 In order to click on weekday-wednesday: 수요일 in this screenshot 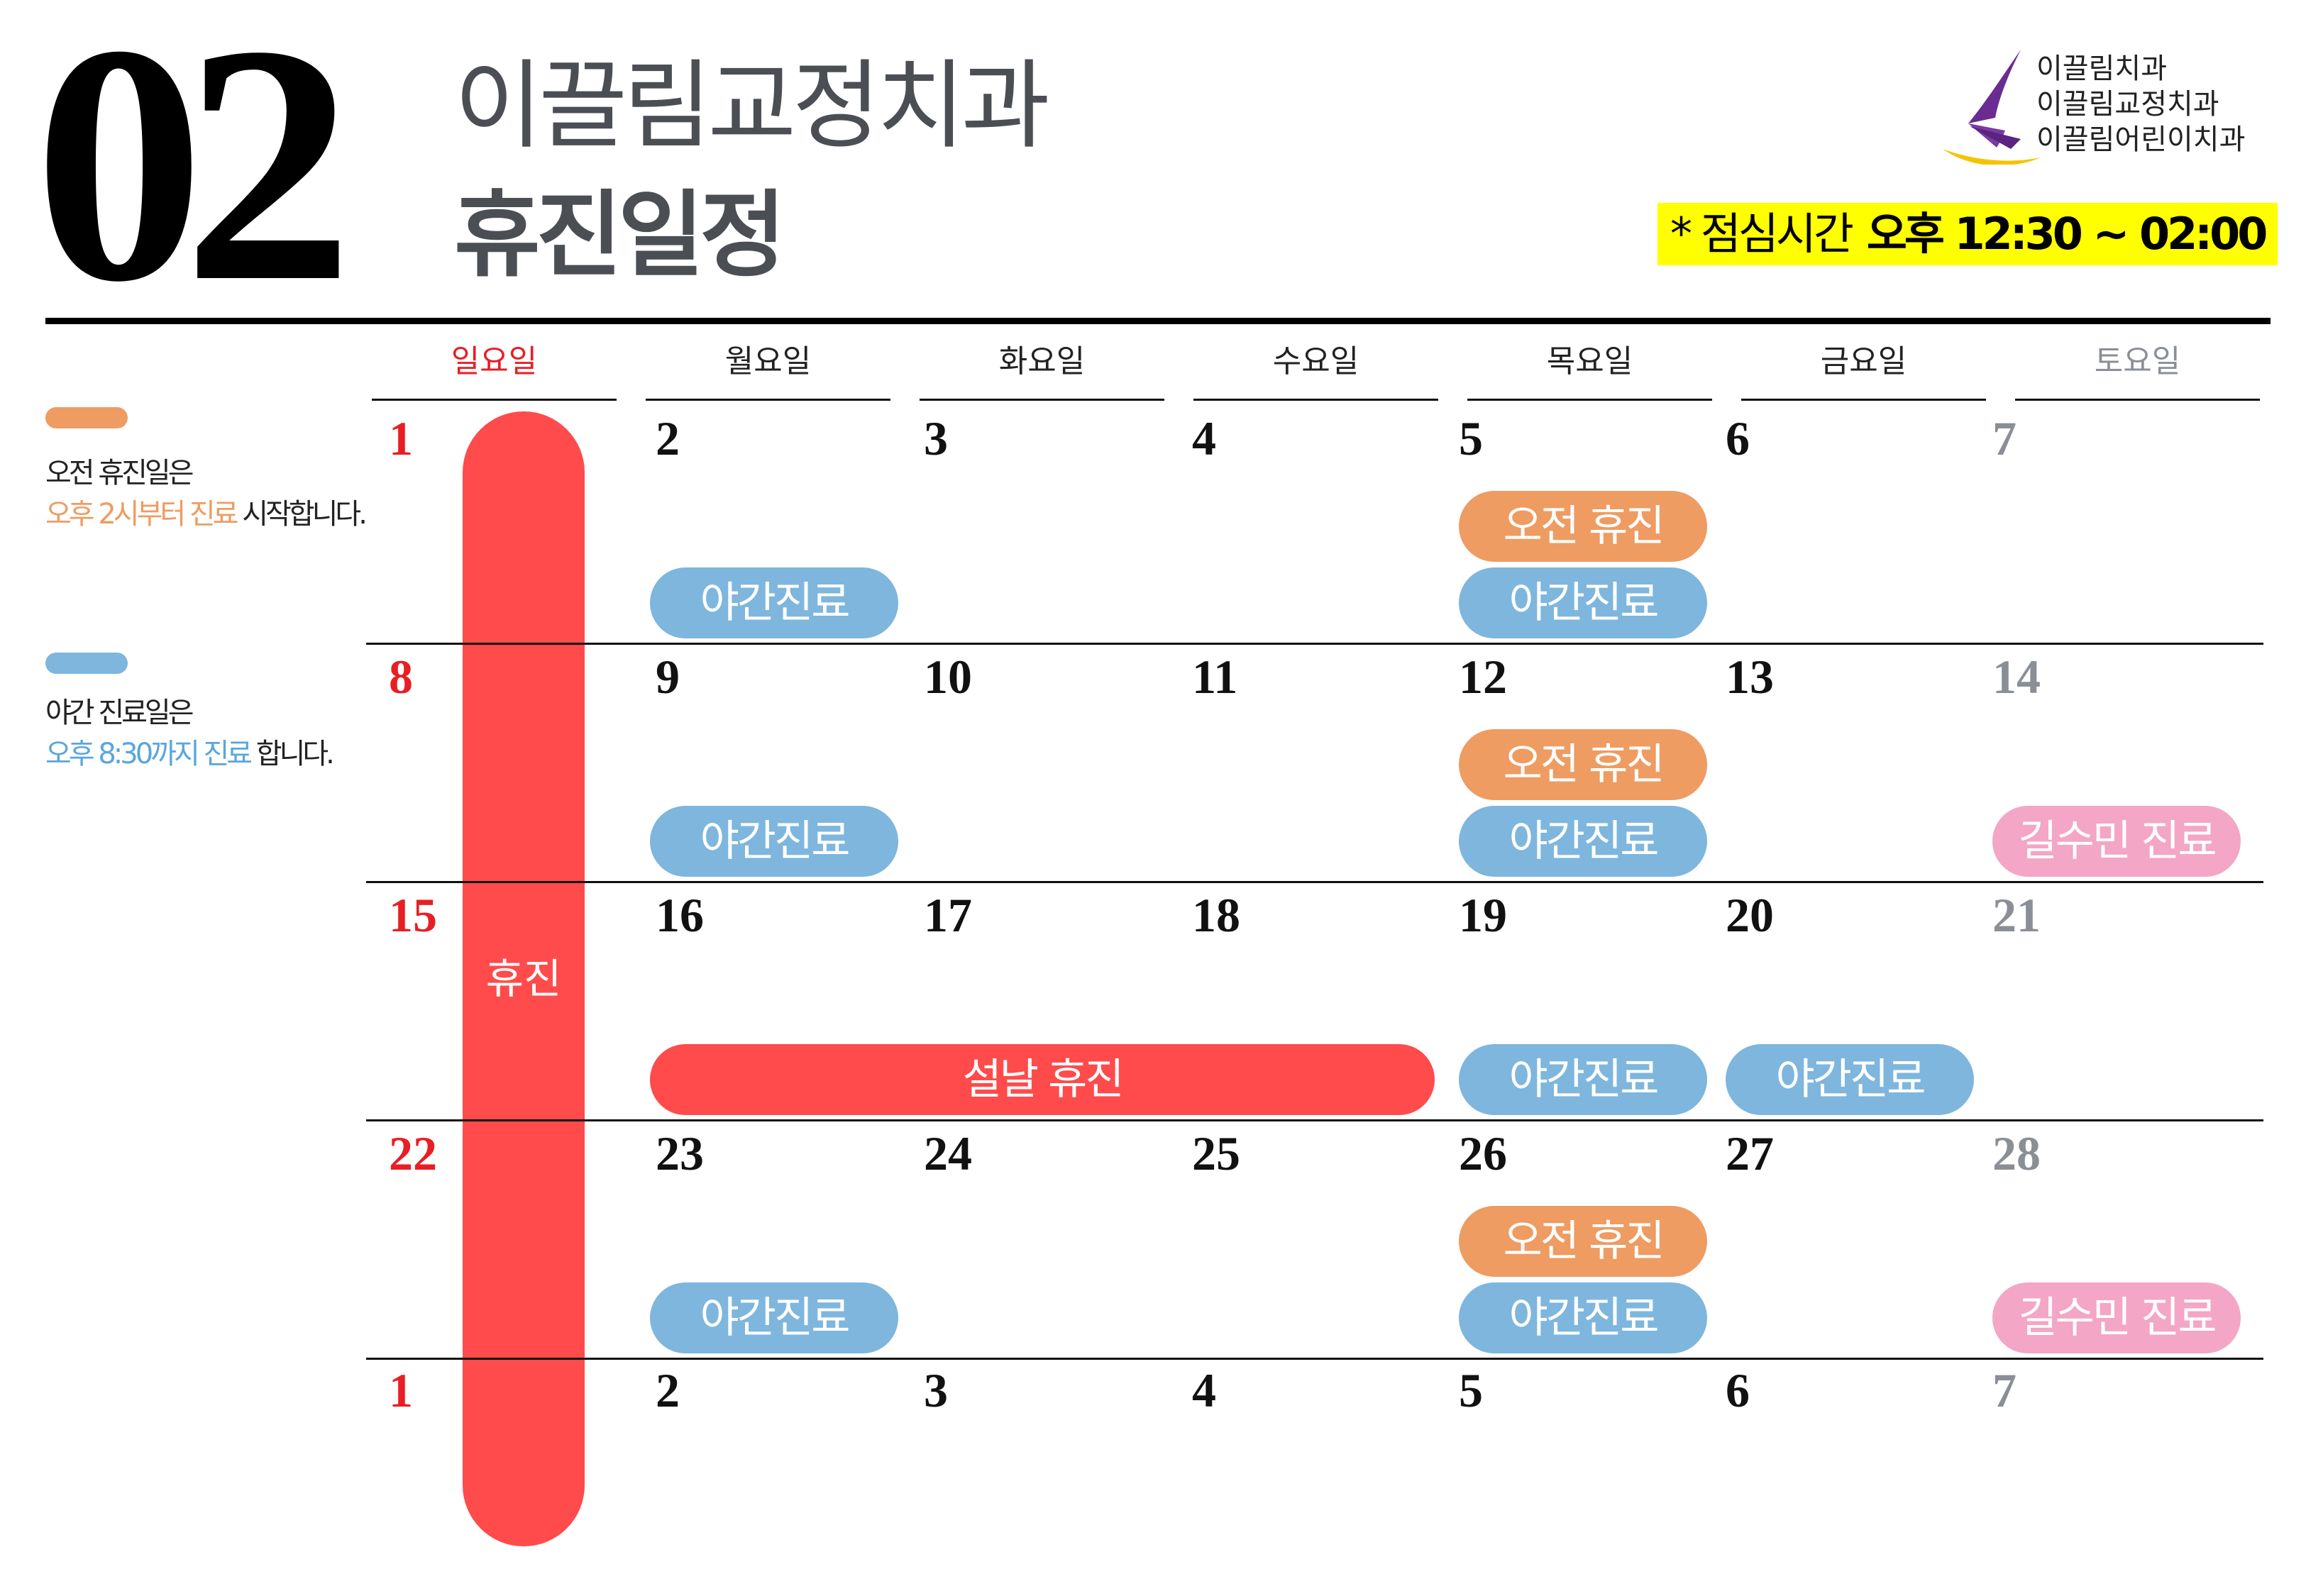, I will do `click(1315, 361)`.